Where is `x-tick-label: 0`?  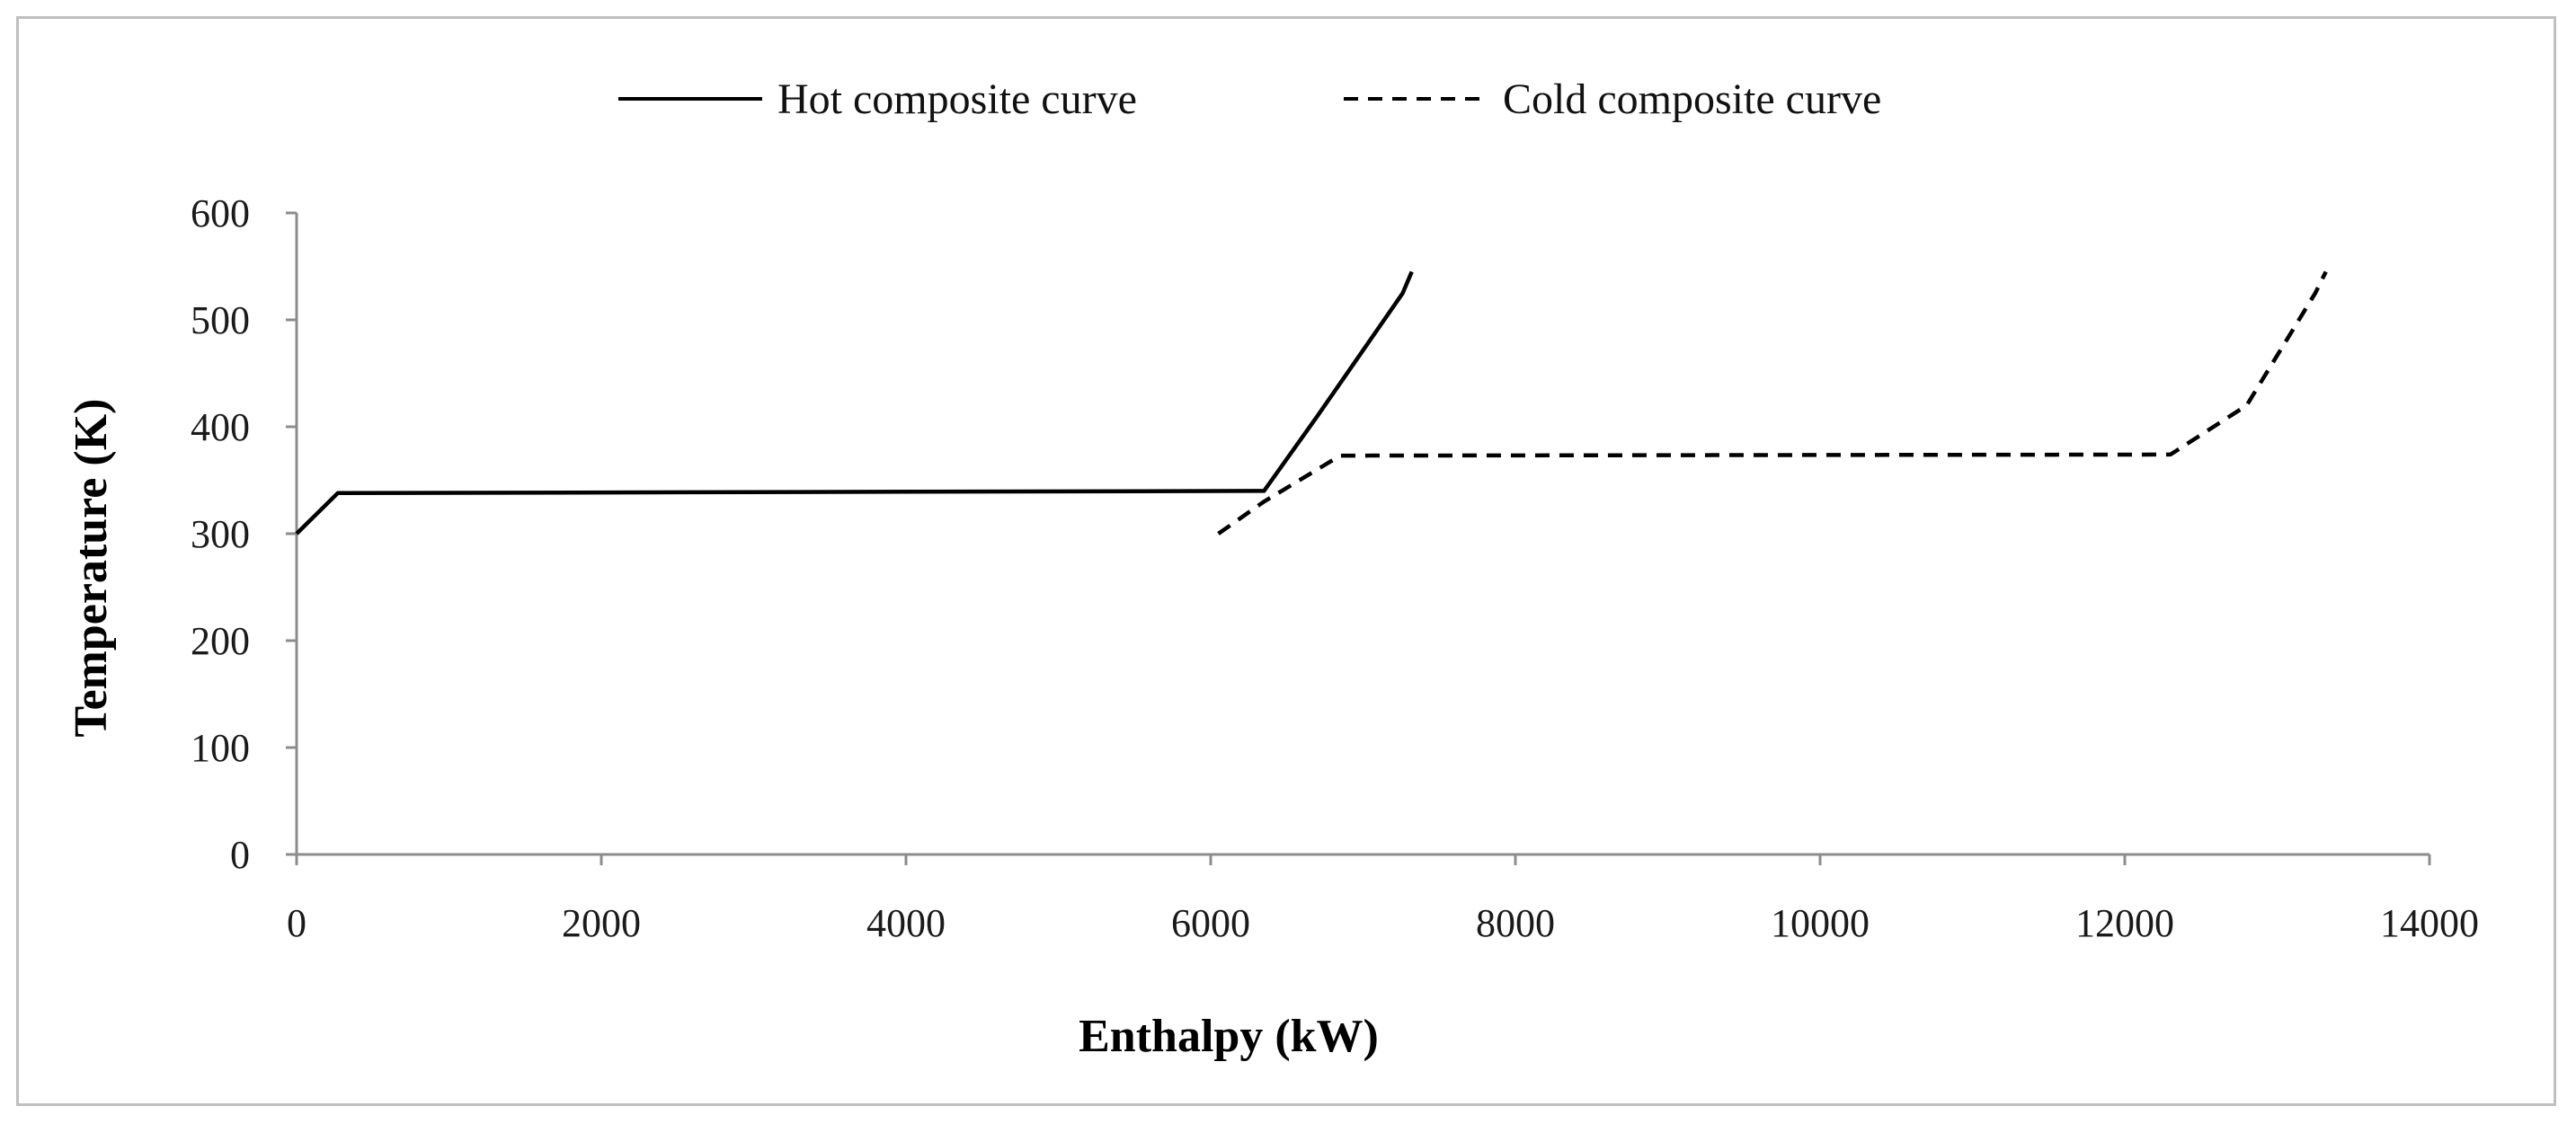 x-tick-label: 0 is located at coordinates (296, 923).